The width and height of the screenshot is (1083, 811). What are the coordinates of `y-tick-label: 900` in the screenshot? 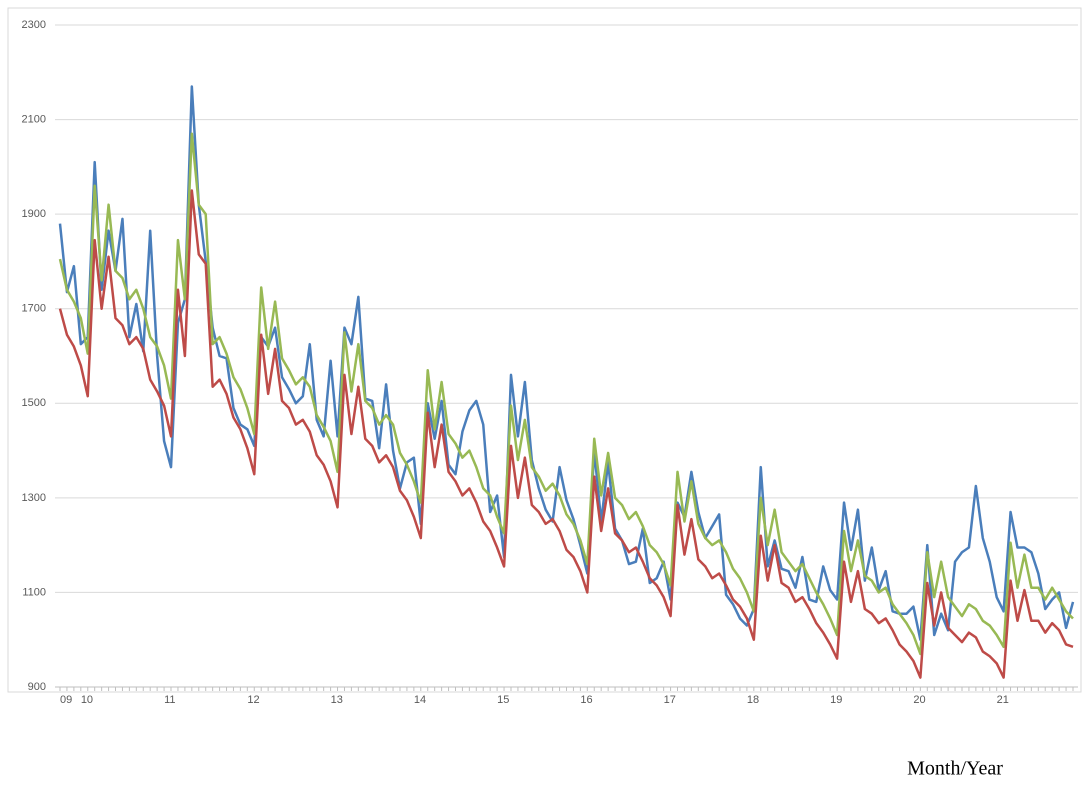 It's located at (37, 687).